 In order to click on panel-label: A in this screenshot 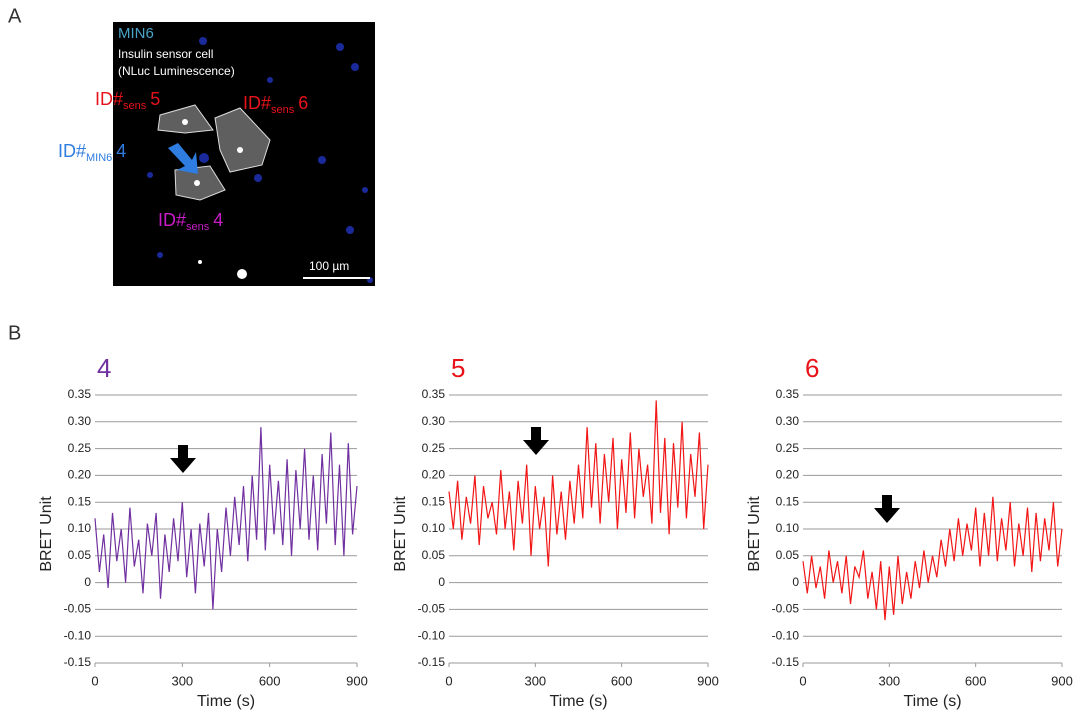, I will do `click(15, 16)`.